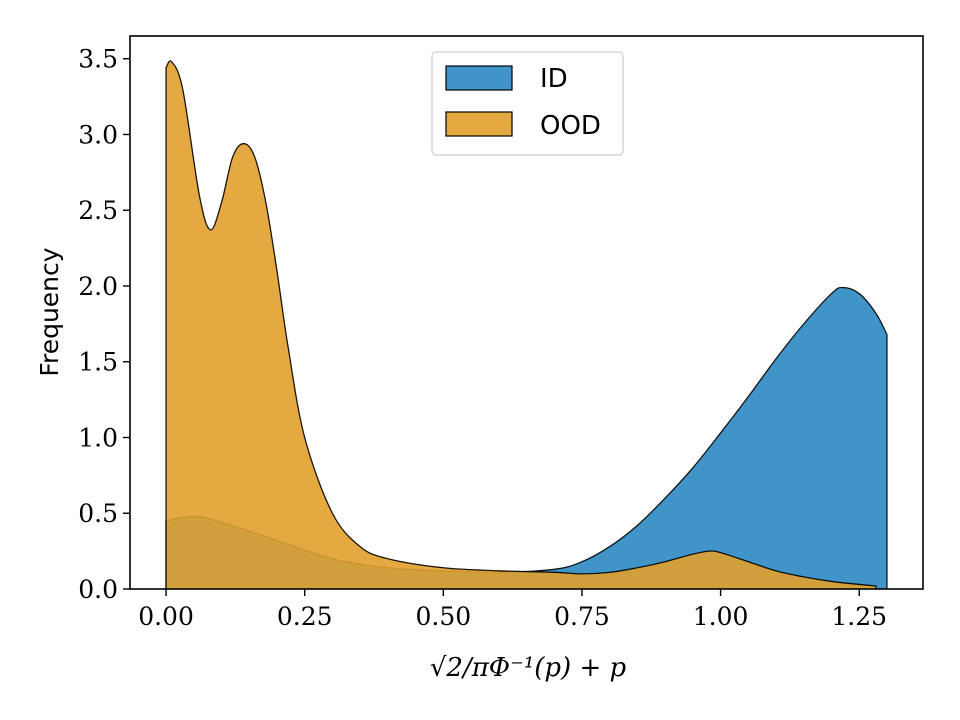 The image size is (960, 720). Describe the element at coordinates (98, 589) in the screenshot. I see `y-tick-label: 0.0` at that location.